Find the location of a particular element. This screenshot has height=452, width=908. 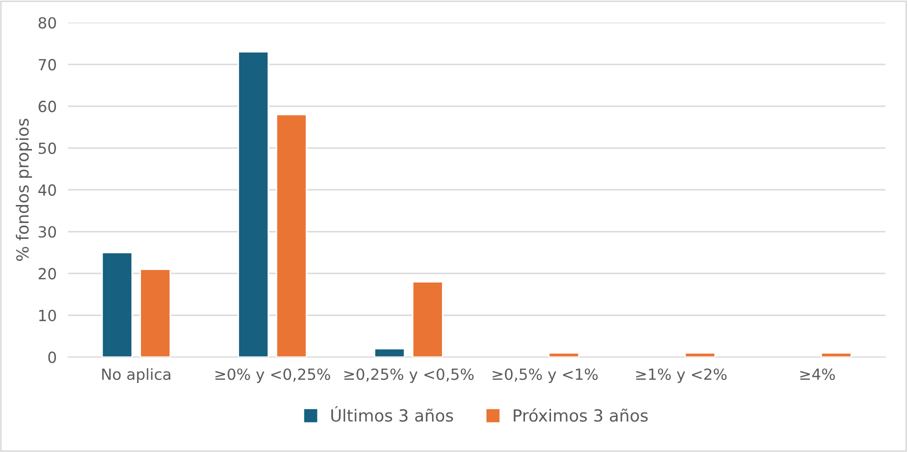

y-tick-label: 20 is located at coordinates (47, 274).